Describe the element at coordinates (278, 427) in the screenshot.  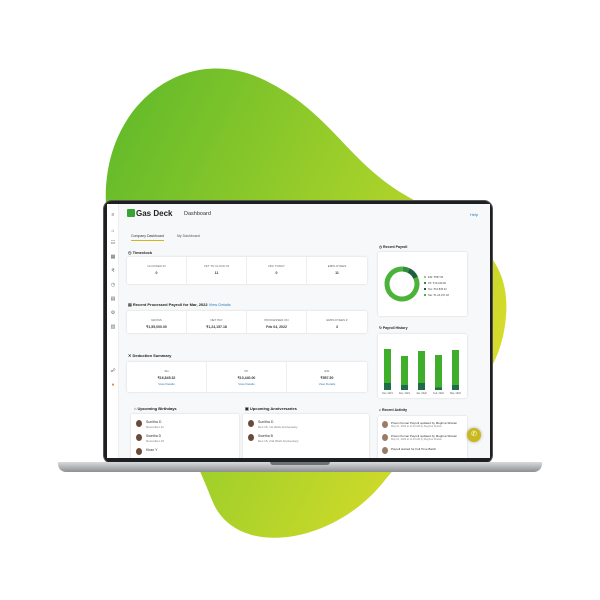
I see `person-date: Dec 15, 1st Work Anniversary` at that location.